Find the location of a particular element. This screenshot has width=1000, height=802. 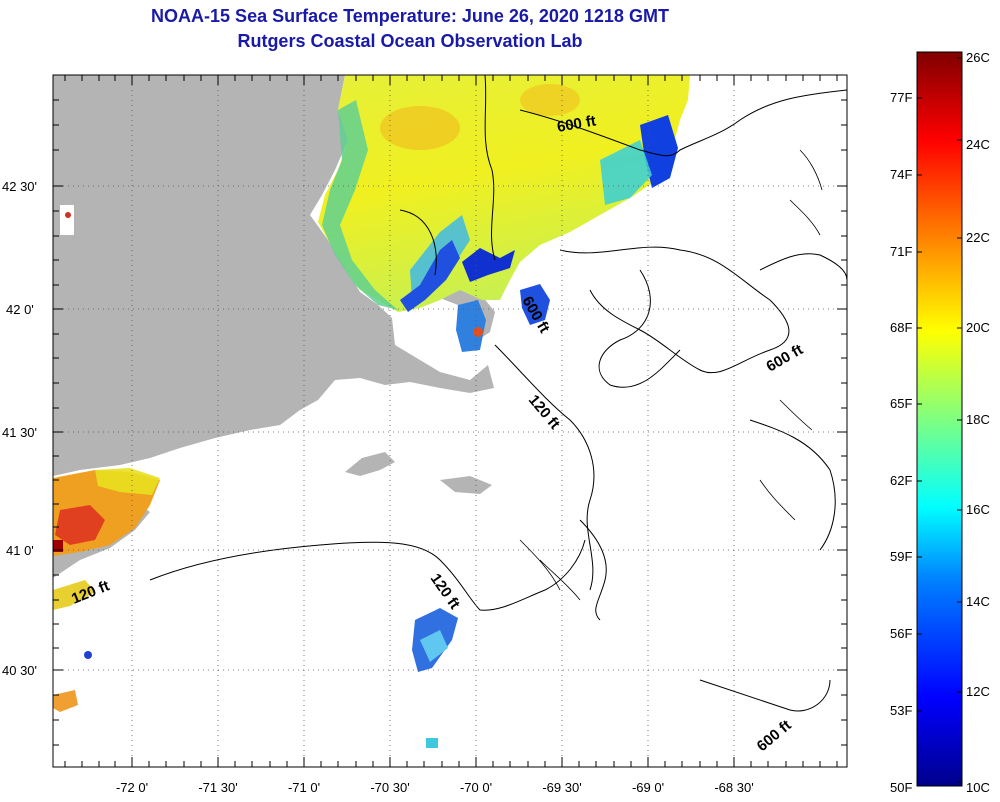

sst-southwest-red is located at coordinates (80, 525).